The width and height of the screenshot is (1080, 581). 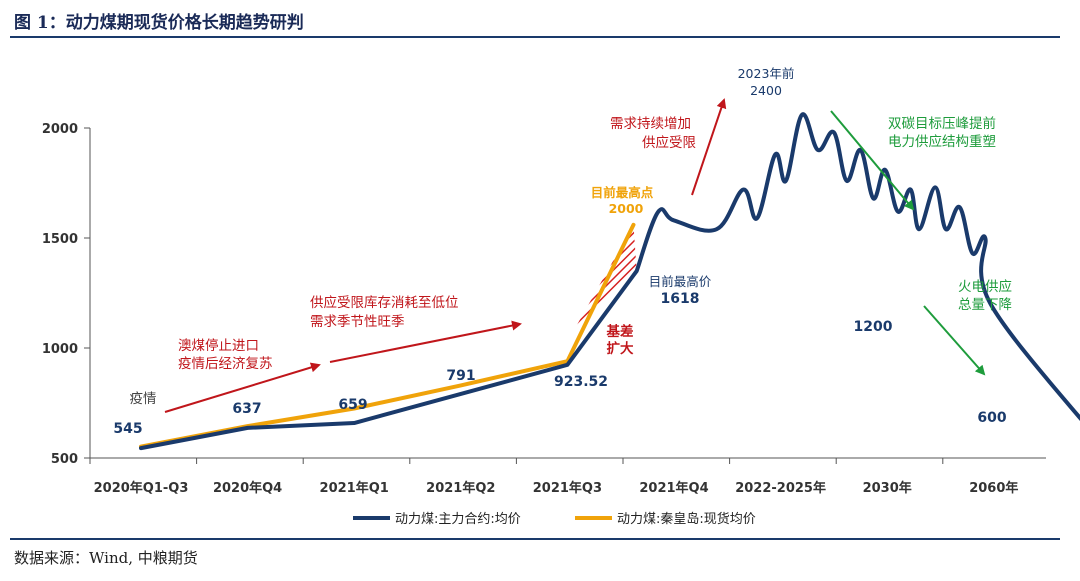 I want to click on arrow-covid-recovery, so click(x=242, y=387).